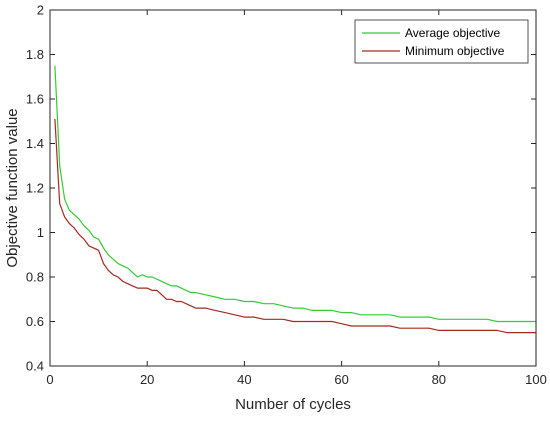 The image size is (550, 445). I want to click on x-tick-label: 20, so click(147, 379).